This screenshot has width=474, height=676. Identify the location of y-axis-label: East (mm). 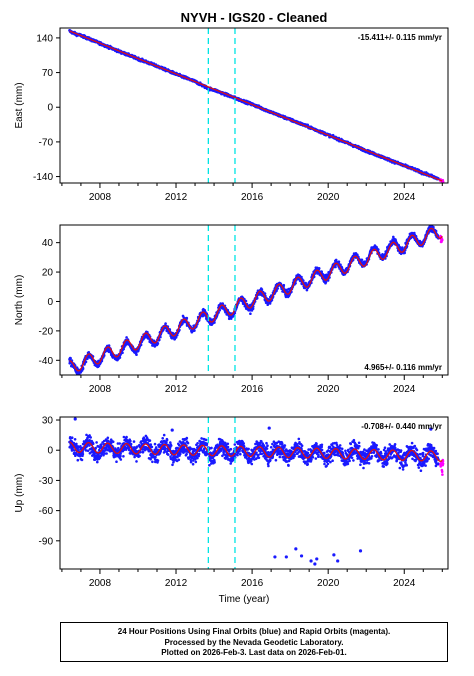
(19, 105).